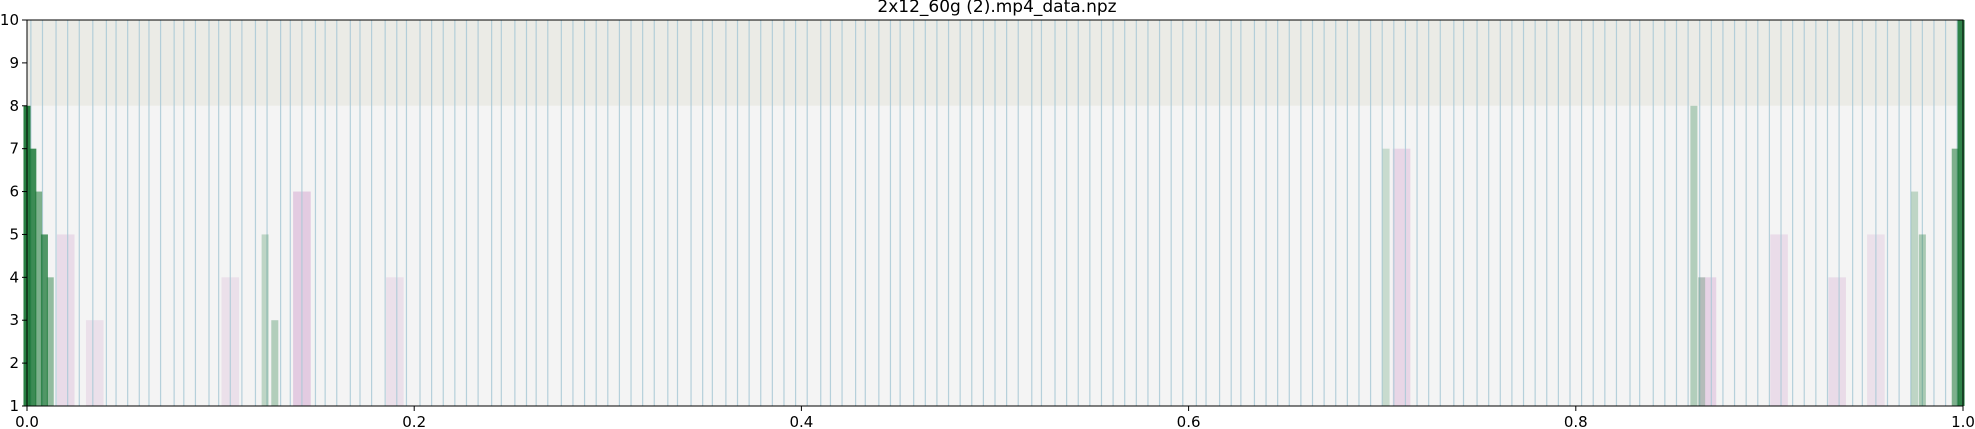 The height and width of the screenshot is (429, 1975). I want to click on x-tick-label: 0.0, so click(27, 421).